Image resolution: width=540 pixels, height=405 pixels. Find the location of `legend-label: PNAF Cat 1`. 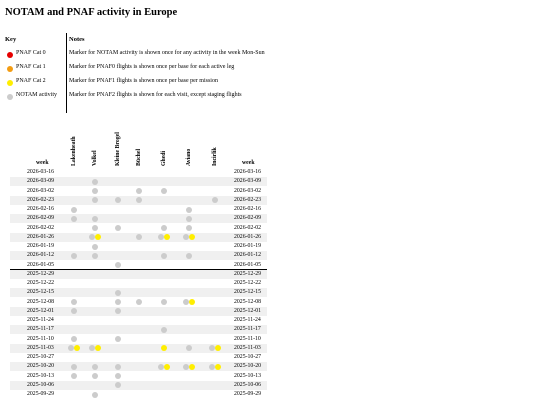

legend-label: PNAF Cat 1 is located at coordinates (31, 67).